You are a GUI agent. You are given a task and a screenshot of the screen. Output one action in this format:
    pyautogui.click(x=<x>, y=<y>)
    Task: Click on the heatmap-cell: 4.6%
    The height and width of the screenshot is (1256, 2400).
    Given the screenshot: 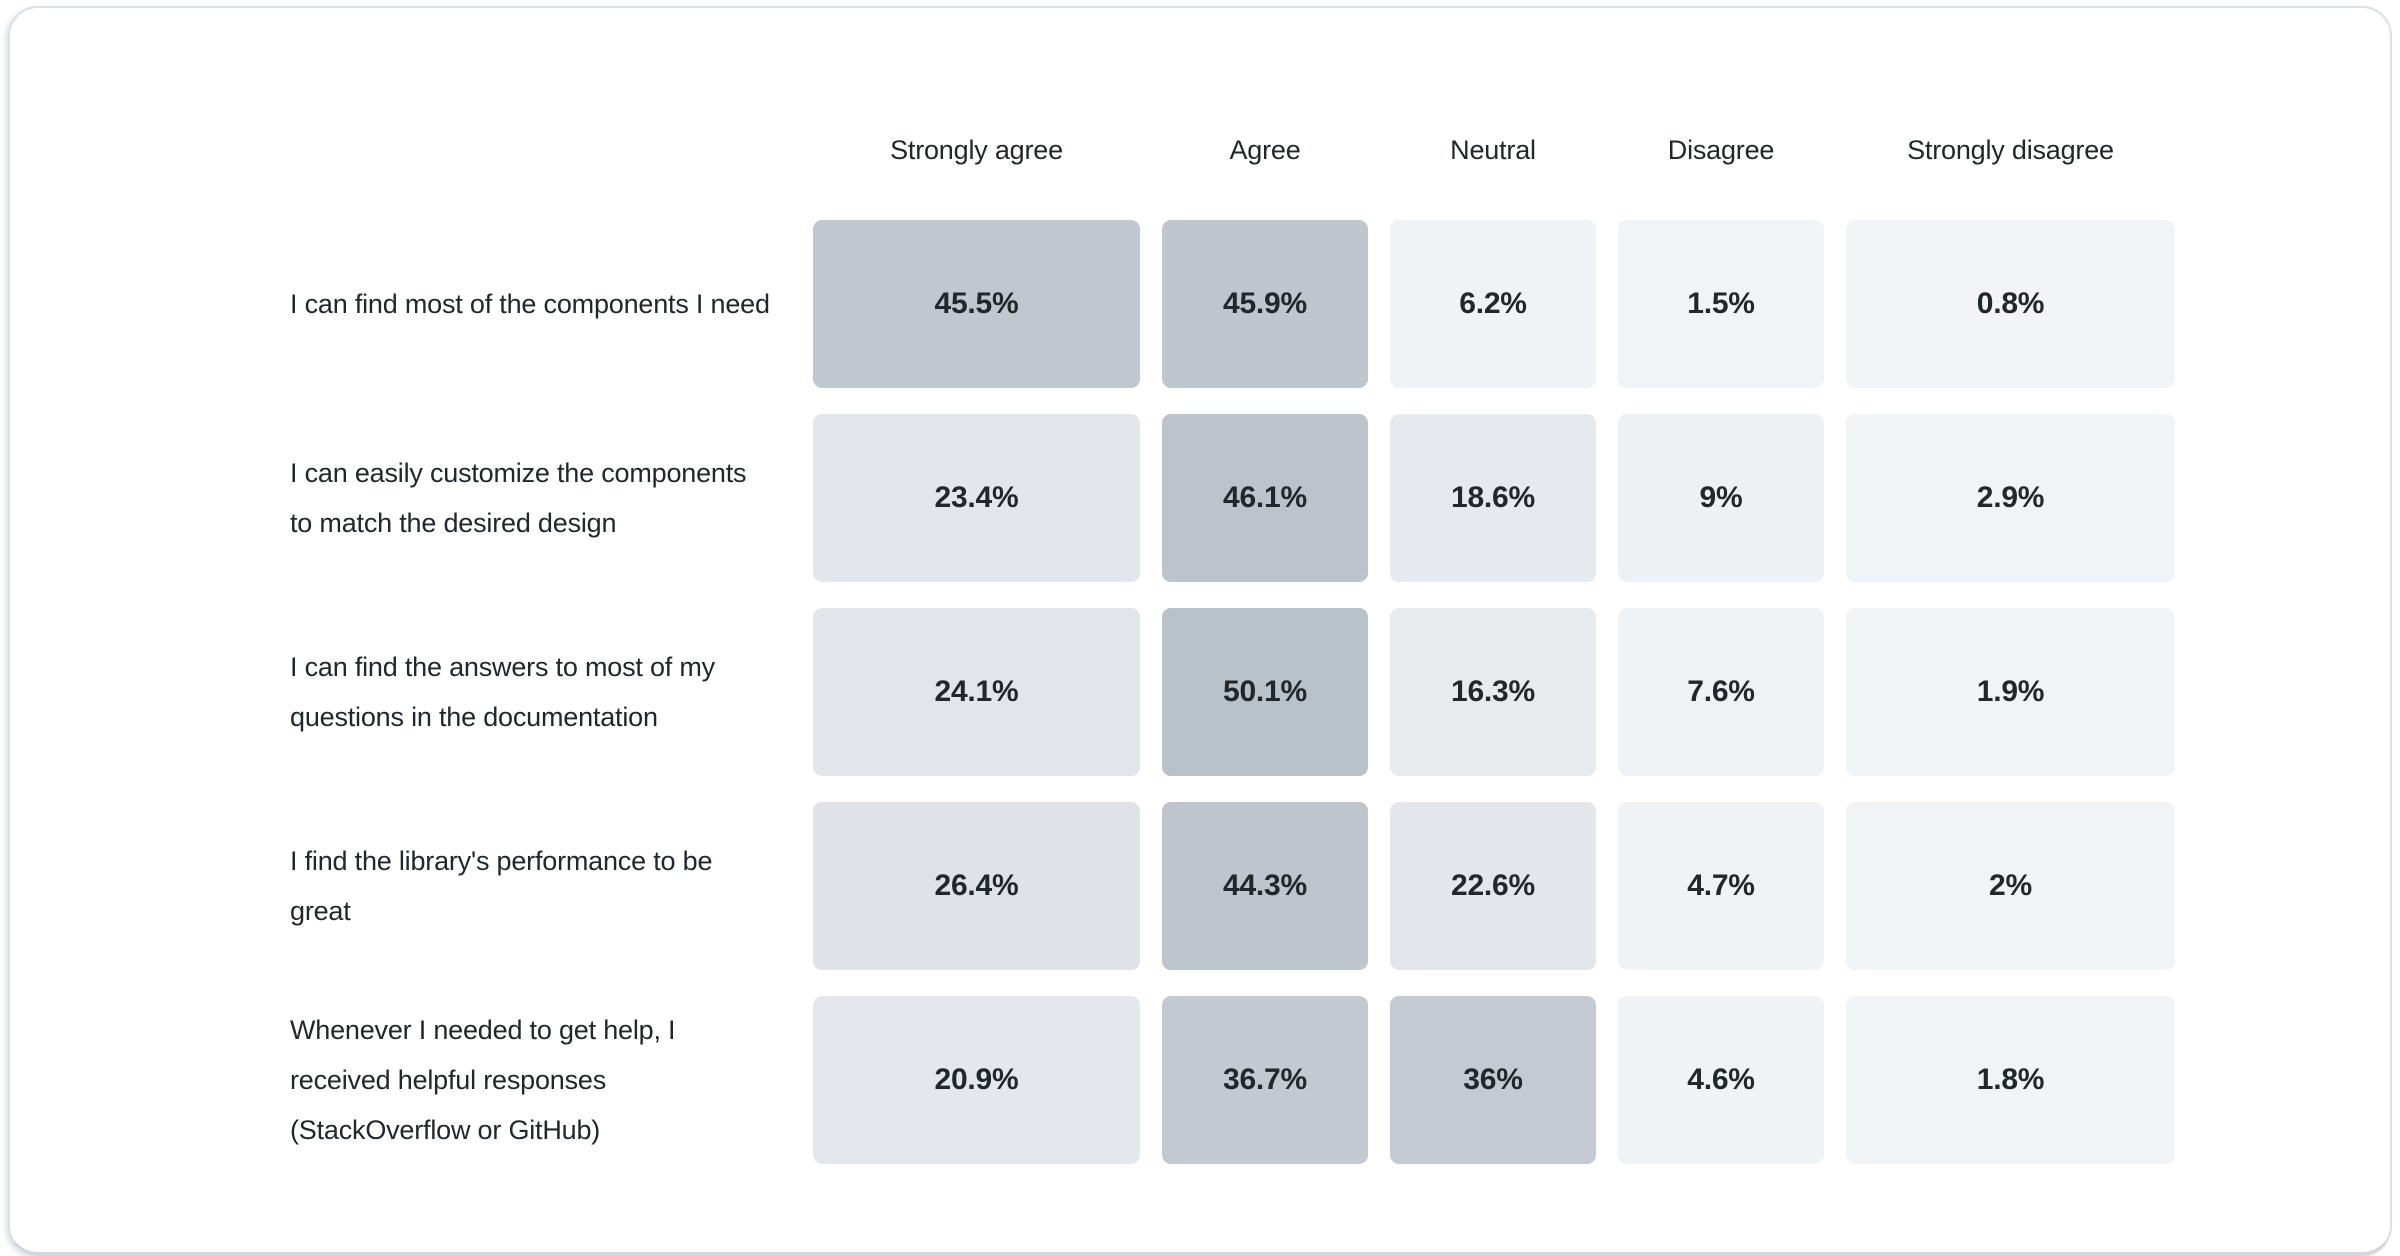 What is the action you would take?
    pyautogui.click(x=1721, y=1080)
    